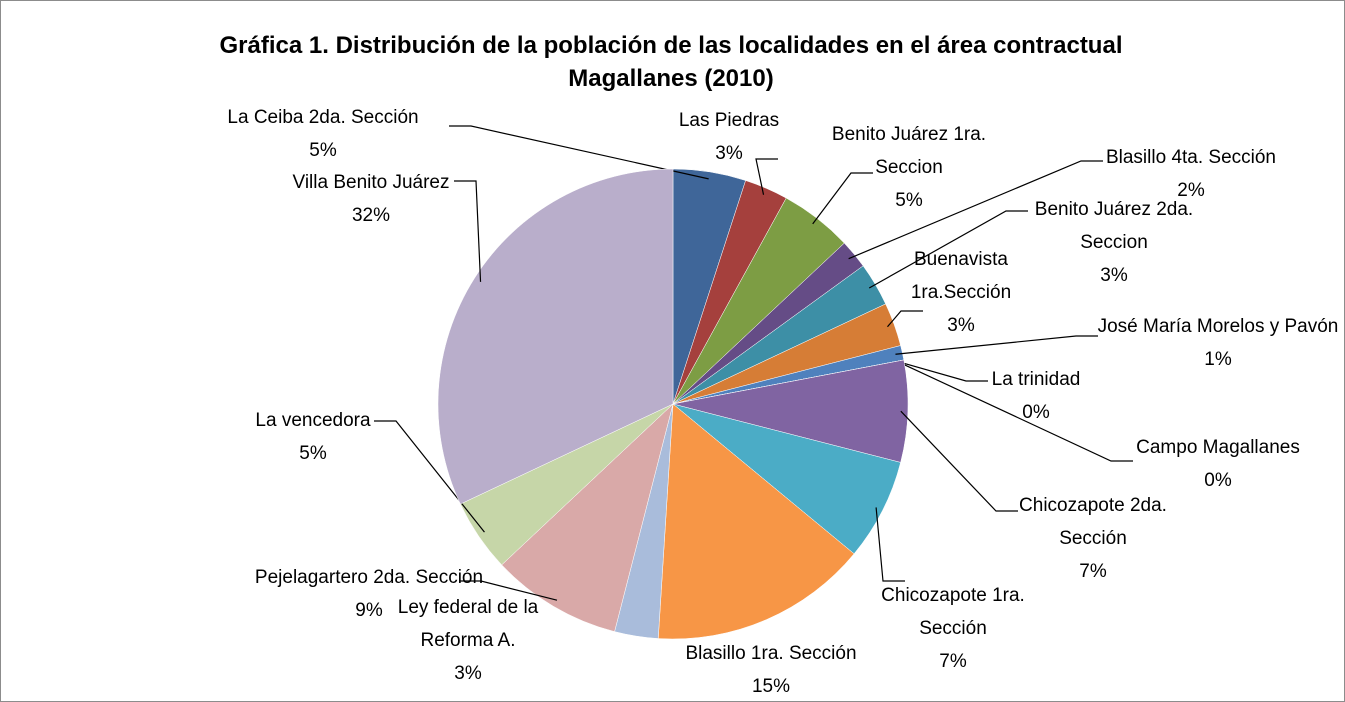 Image resolution: width=1345 pixels, height=702 pixels. I want to click on slice-value: 9%, so click(369, 610).